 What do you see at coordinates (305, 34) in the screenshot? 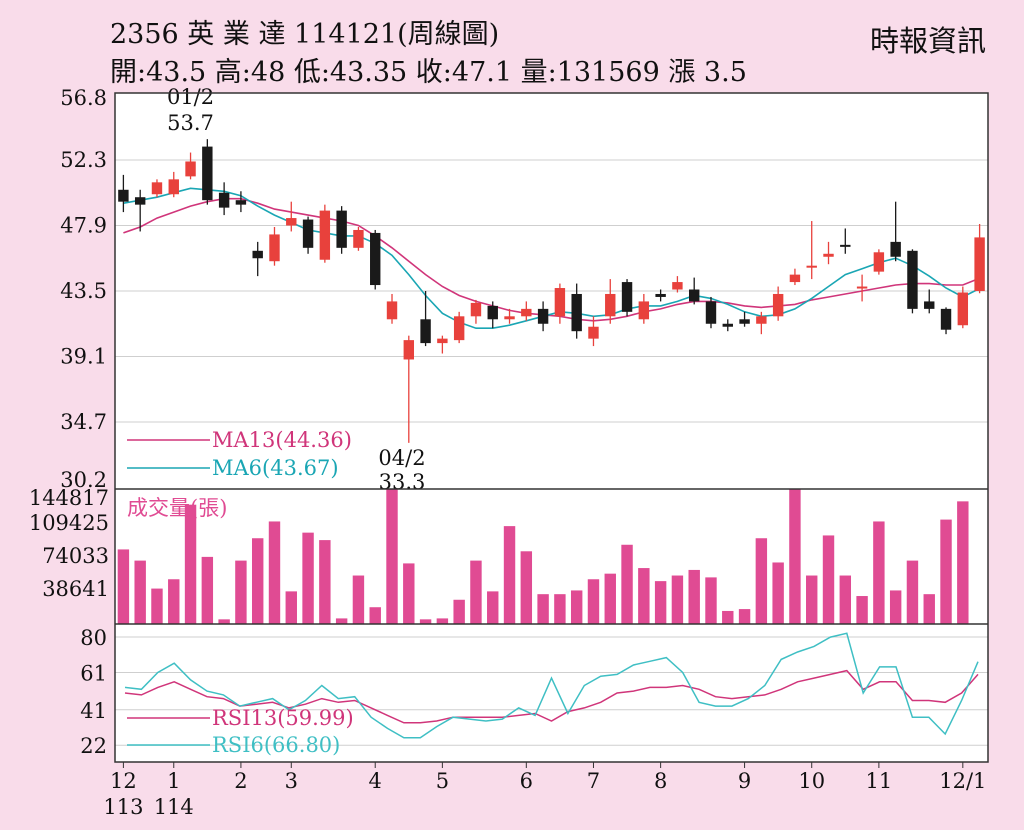
I see `chart-title: 2356 英 業 達 114121(周線圖)` at bounding box center [305, 34].